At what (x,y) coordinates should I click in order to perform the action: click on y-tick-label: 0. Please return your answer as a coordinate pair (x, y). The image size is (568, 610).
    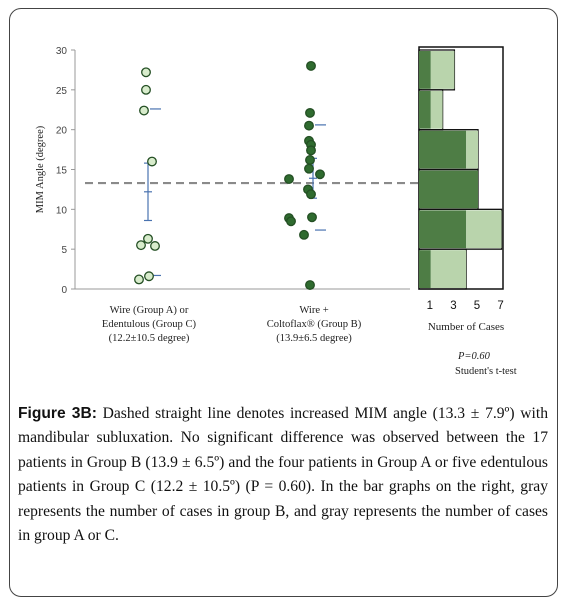
    Looking at the image, I should click on (64, 290).